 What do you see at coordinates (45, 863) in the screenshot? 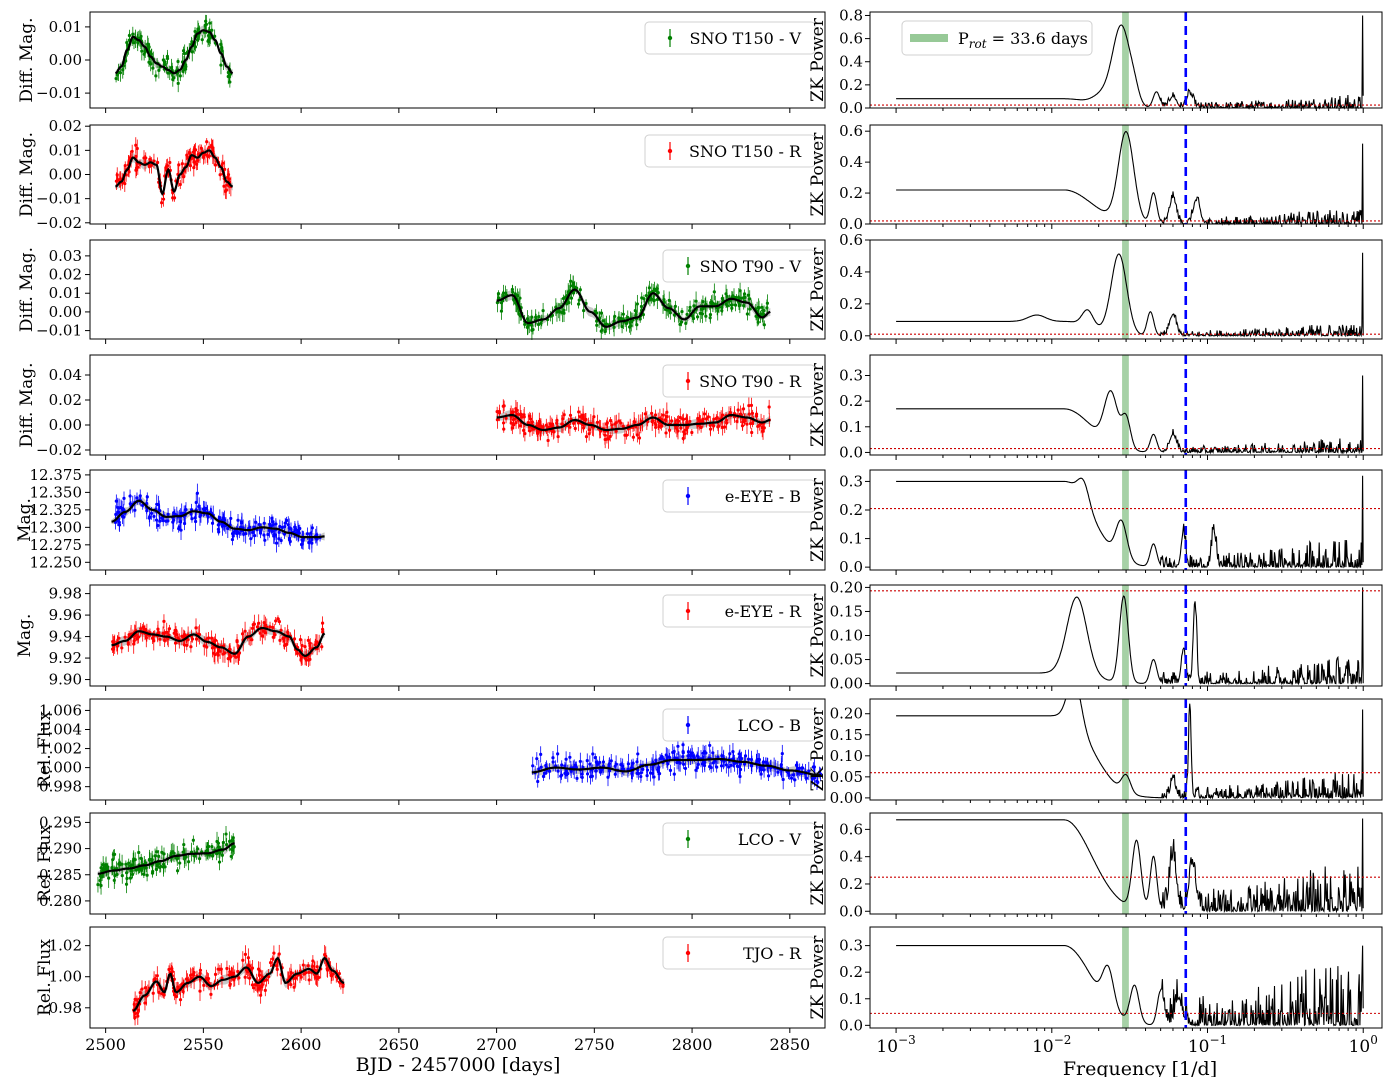
I see `y-axis-label: Rel. Flux` at bounding box center [45, 863].